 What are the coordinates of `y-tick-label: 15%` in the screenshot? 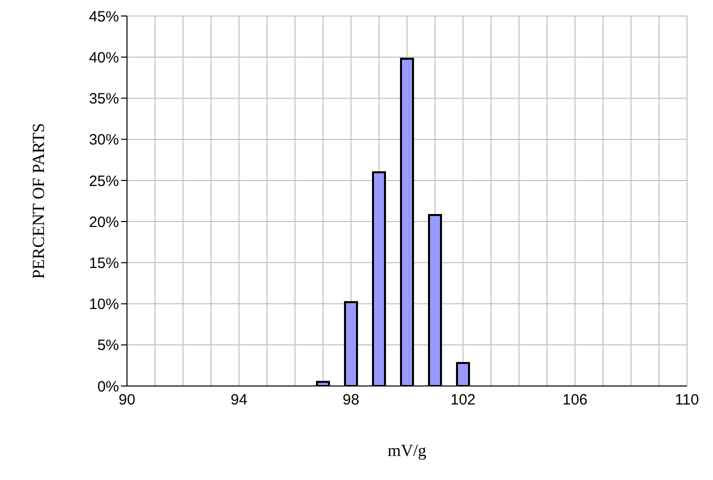 It's located at (103, 263).